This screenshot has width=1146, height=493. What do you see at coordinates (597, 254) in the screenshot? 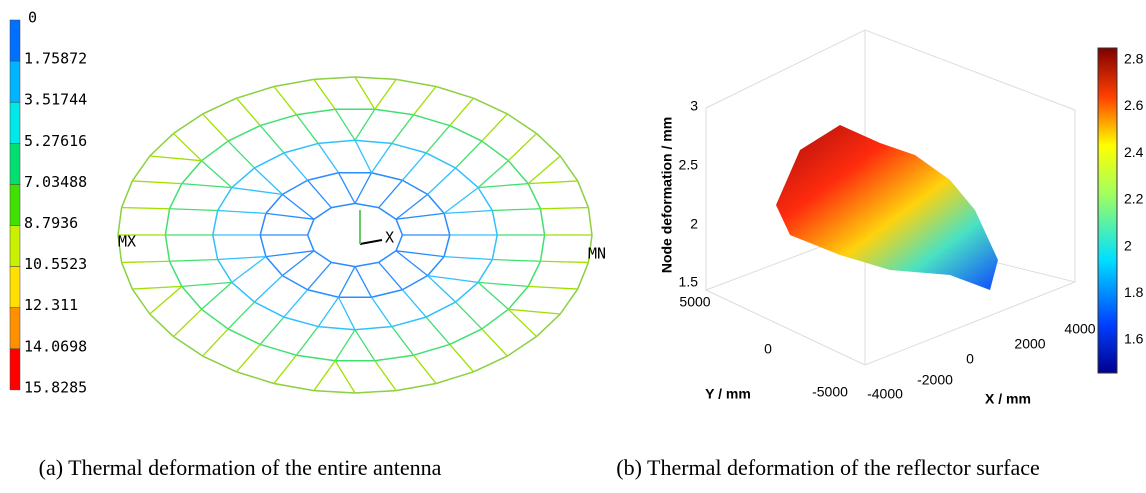
I see `min-marker: MN` at bounding box center [597, 254].